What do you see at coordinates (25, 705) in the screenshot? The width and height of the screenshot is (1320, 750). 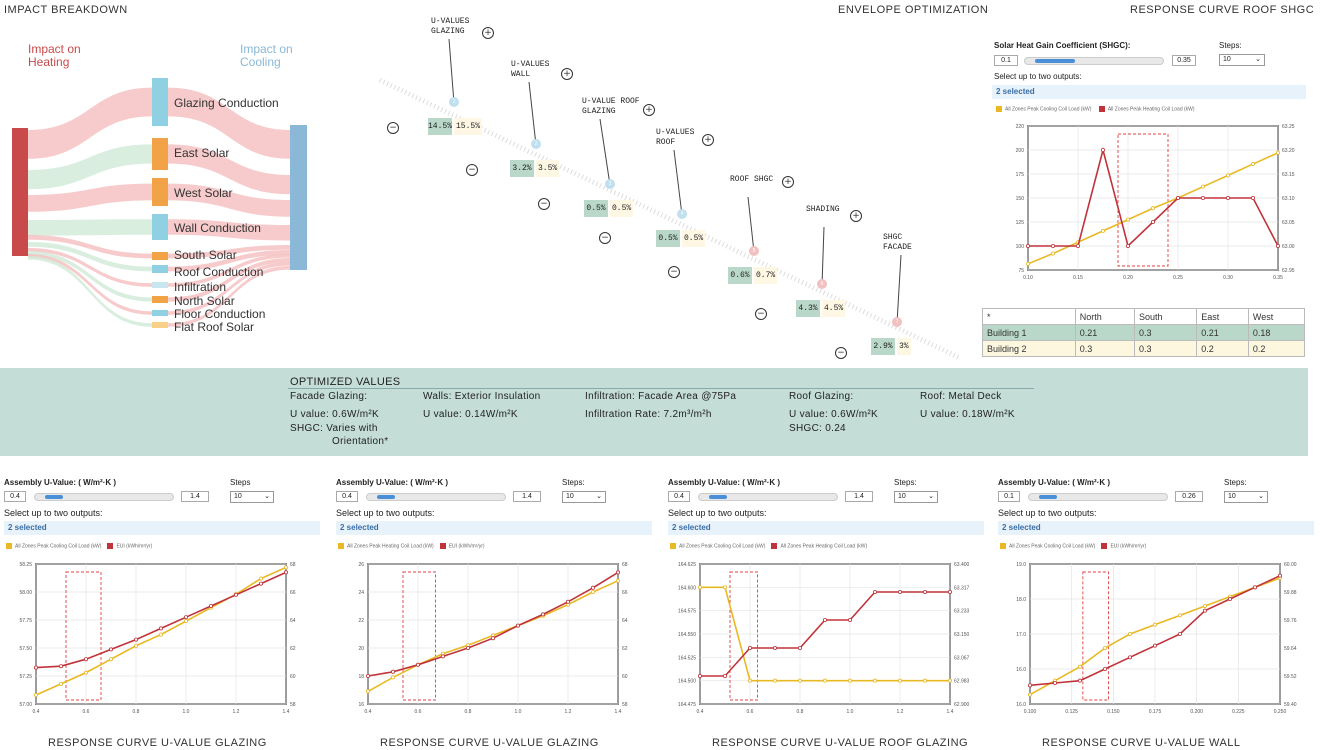 I see `y-tick-left: 57.00` at bounding box center [25, 705].